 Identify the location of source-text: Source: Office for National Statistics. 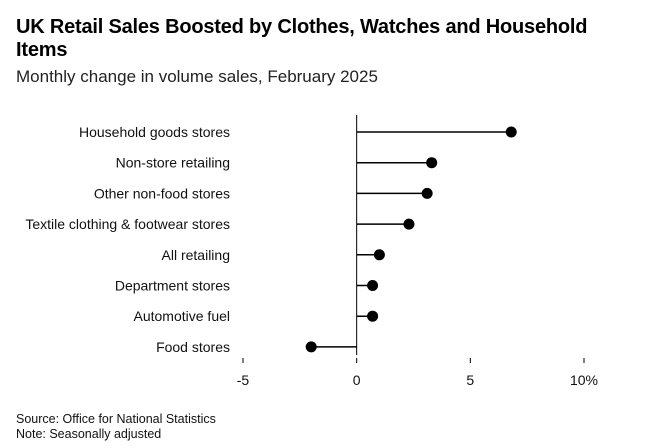
(116, 419).